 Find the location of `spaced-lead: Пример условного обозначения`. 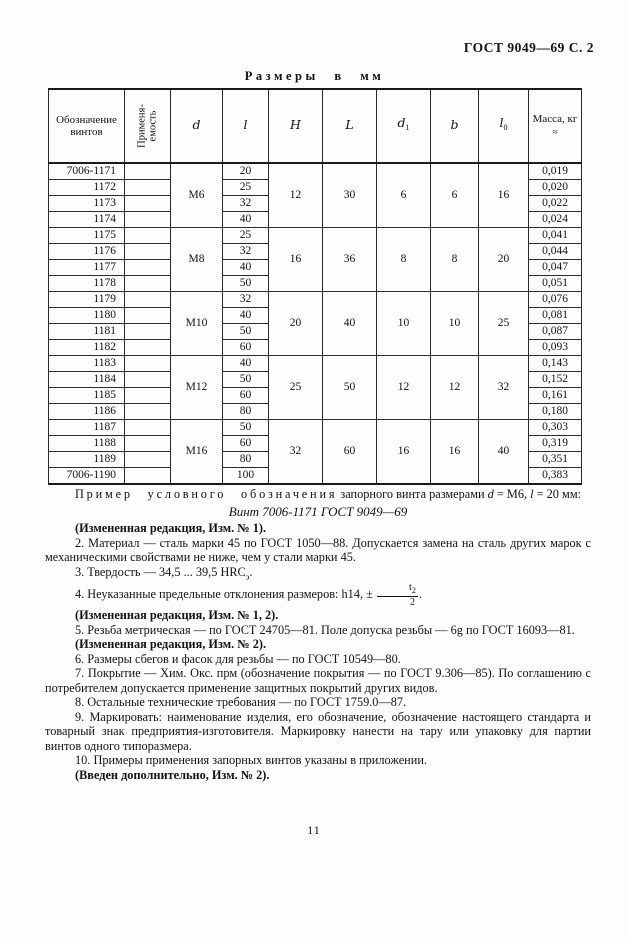

spaced-lead: Пример условного обозначения is located at coordinates (206, 494).